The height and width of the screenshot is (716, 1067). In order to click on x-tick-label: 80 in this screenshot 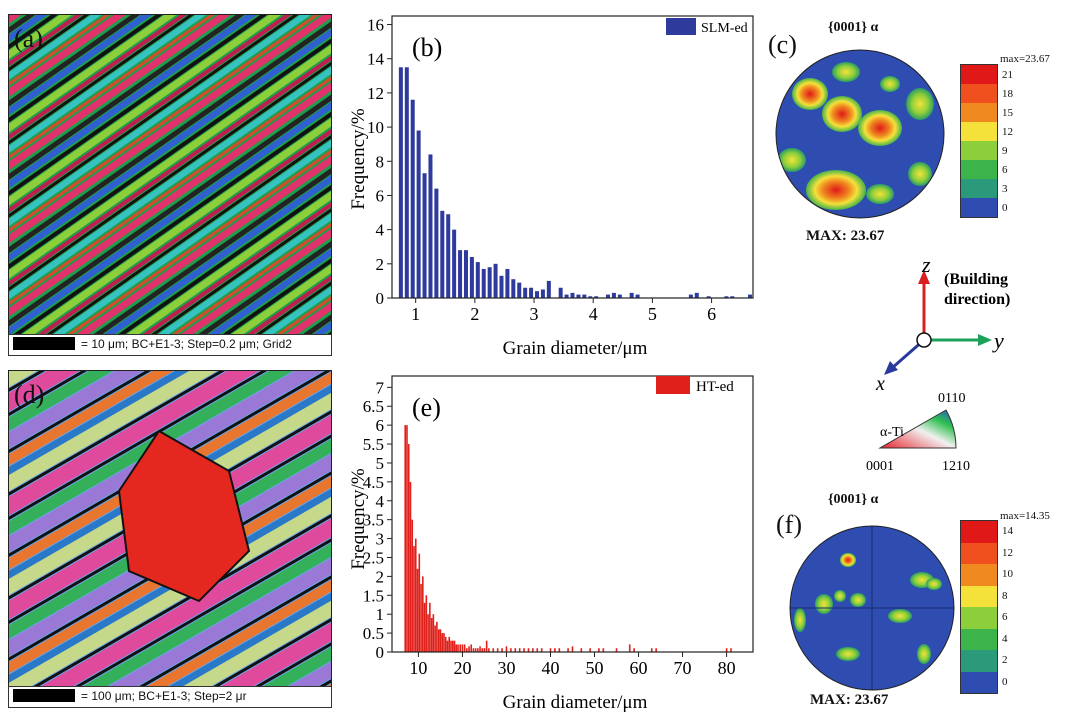, I will do `click(727, 668)`.